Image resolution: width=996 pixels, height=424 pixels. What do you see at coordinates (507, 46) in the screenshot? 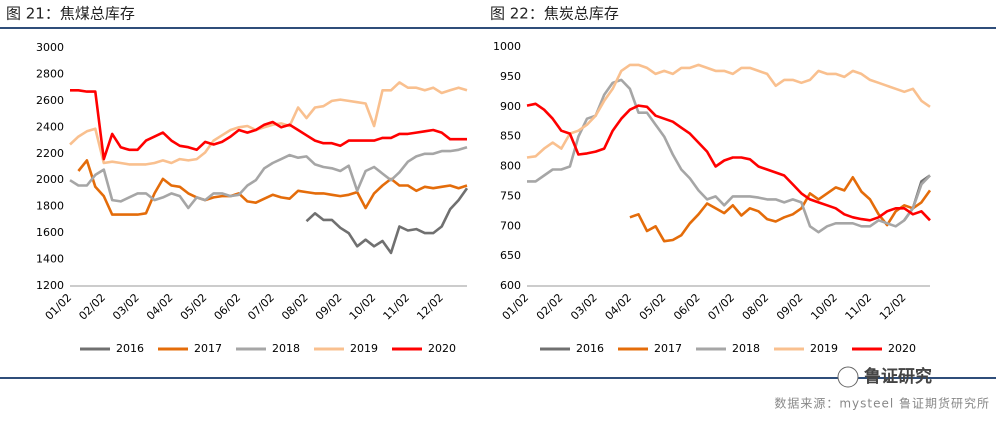
I see `y-tick-label: 1000` at bounding box center [507, 46].